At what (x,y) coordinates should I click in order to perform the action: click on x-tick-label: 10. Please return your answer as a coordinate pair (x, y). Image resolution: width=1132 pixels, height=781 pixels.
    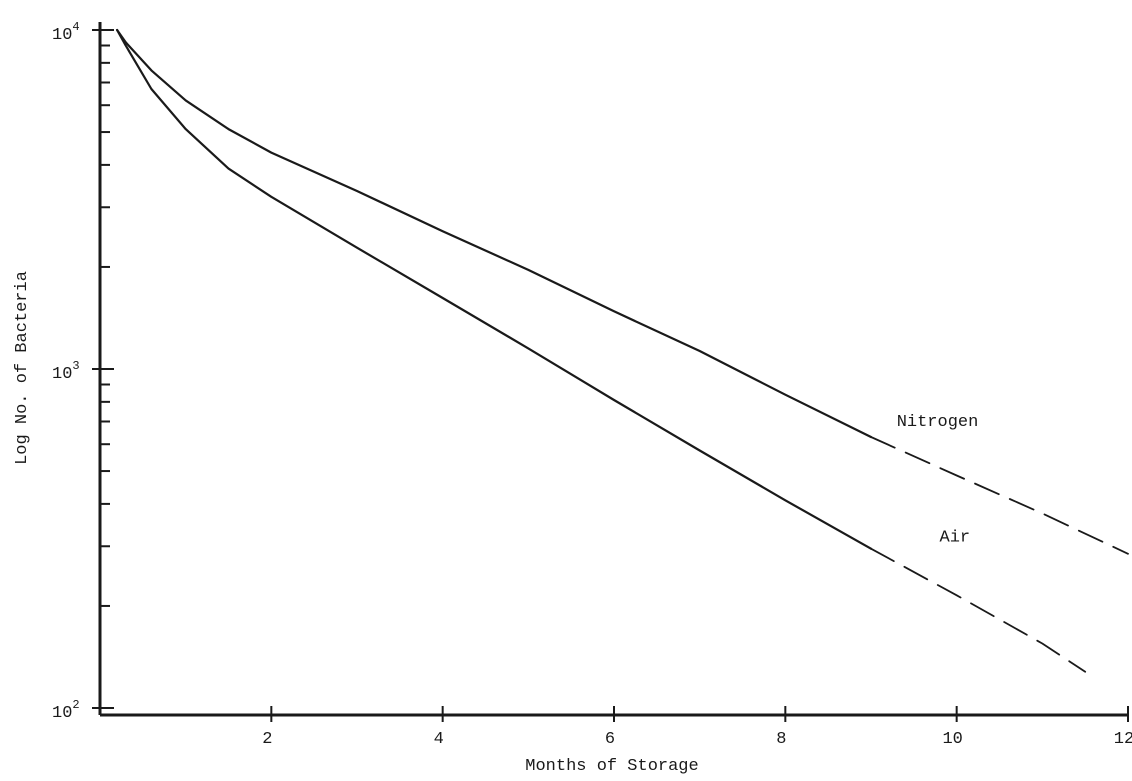
    Looking at the image, I should click on (952, 739).